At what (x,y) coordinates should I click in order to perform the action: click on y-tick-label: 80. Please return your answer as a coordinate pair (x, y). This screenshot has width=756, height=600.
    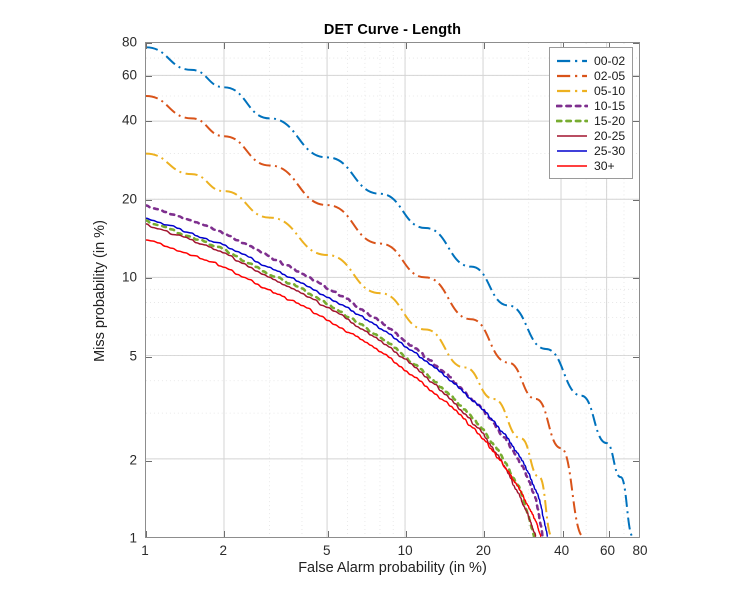
    Looking at the image, I should click on (129, 42).